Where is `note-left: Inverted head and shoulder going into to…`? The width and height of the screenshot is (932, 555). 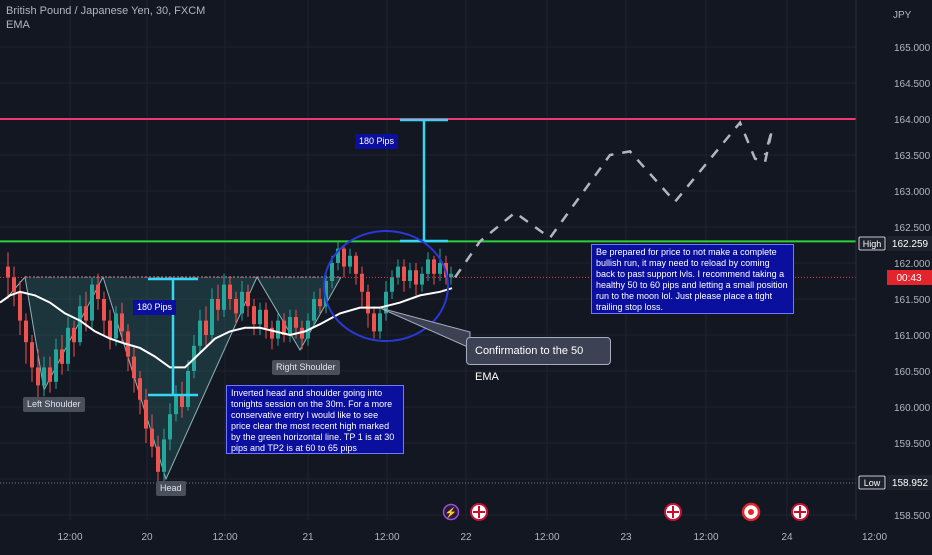 note-left: Inverted head and shoulder going into to… is located at coordinates (315, 419).